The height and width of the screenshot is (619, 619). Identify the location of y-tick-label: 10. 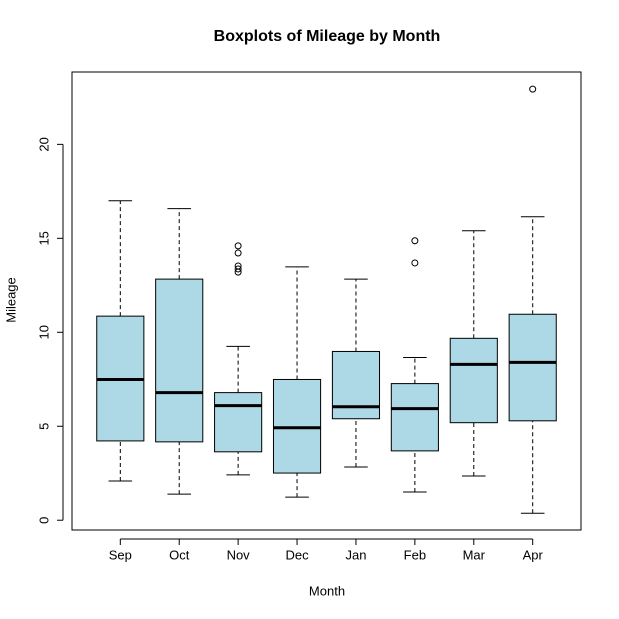
(43, 332).